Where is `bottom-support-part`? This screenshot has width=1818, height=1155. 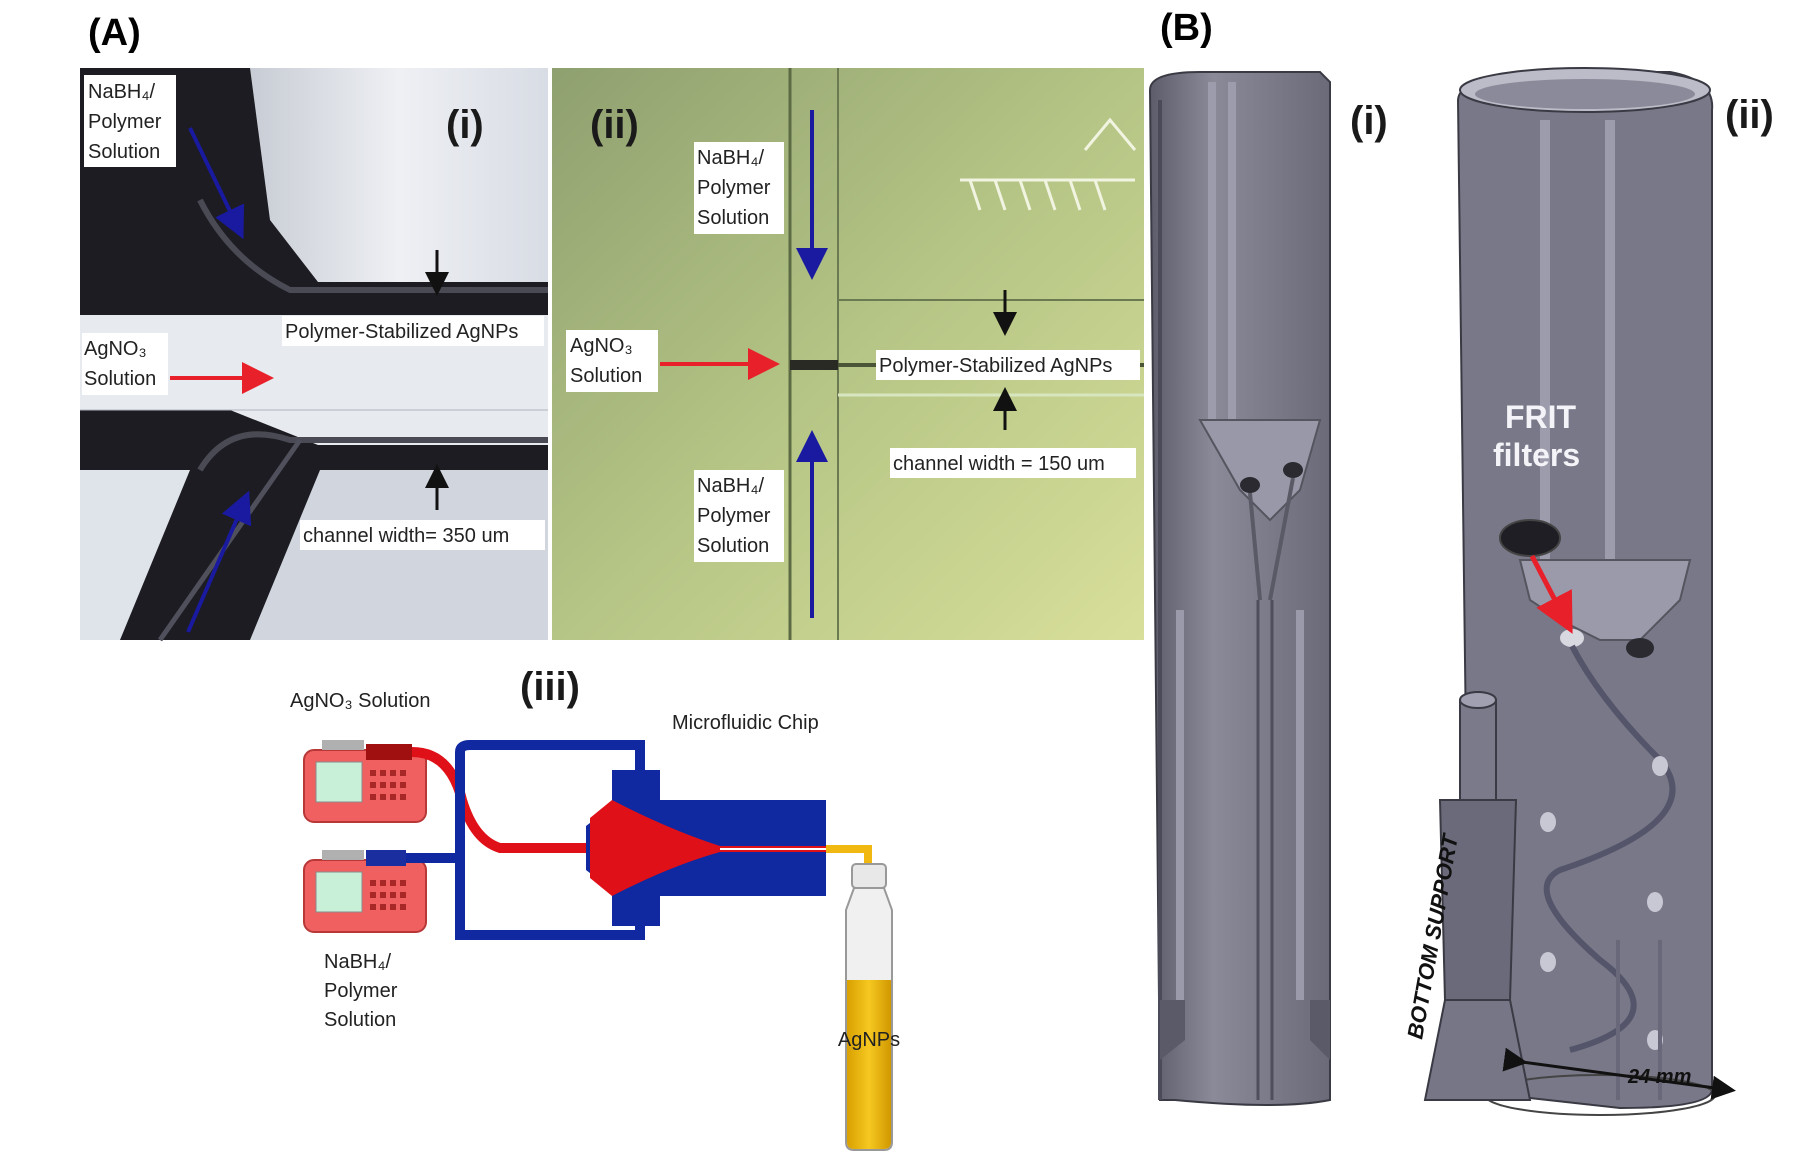 bottom-support-part is located at coordinates (1477, 896).